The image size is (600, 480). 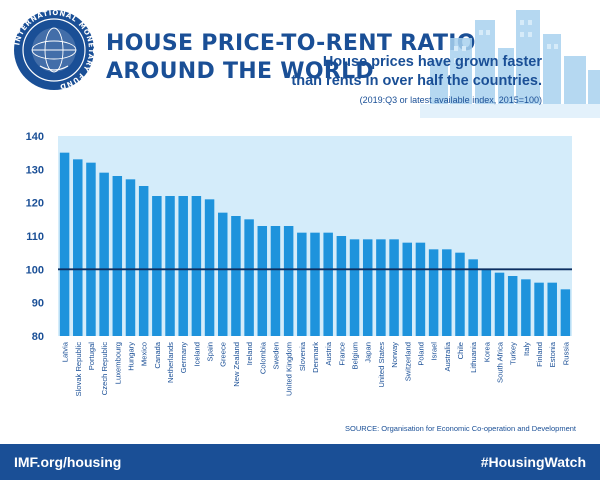 What do you see at coordinates (300, 462) in the screenshot?
I see `footer: IMF.org/housing #HousingWatch` at bounding box center [300, 462].